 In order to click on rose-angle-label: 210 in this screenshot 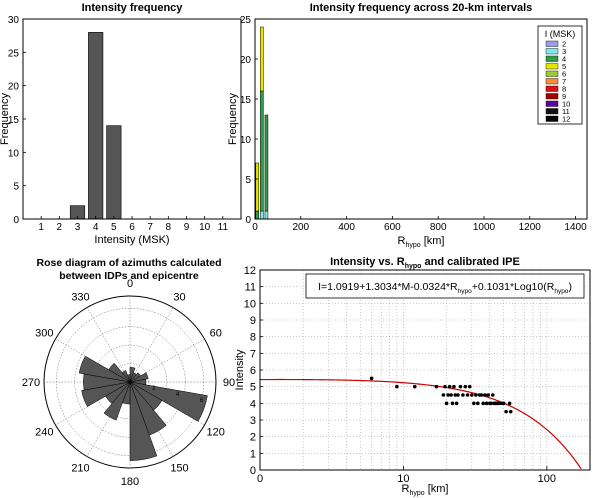, I will do `click(80, 469)`.